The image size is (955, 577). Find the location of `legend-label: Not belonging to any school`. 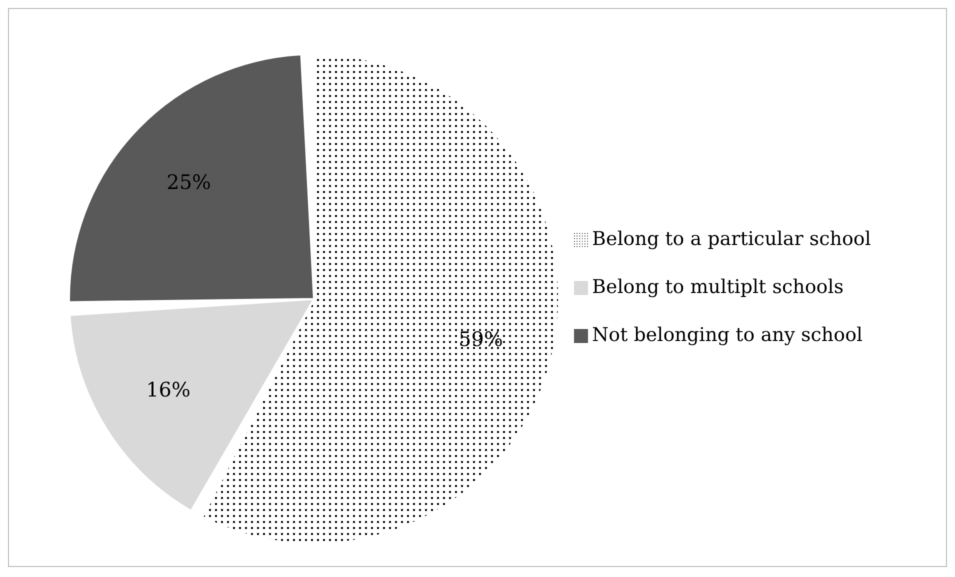

legend-label: Not belonging to any school is located at coordinates (727, 335).